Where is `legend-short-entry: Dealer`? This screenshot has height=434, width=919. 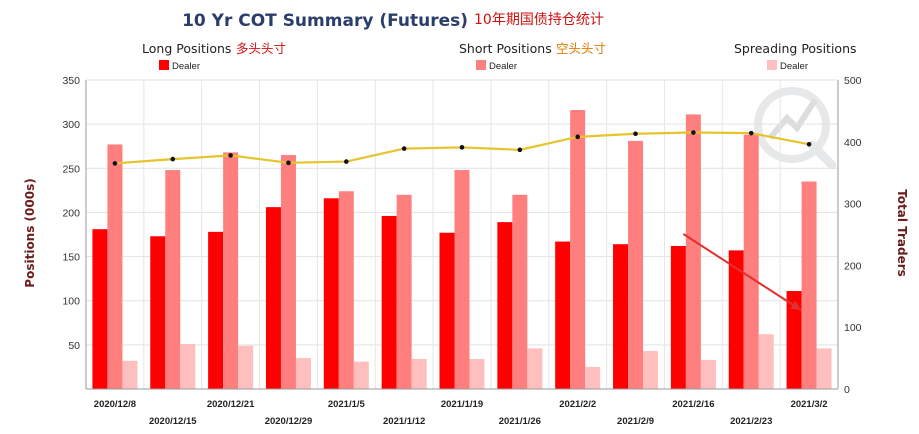
legend-short-entry: Dealer is located at coordinates (503, 66).